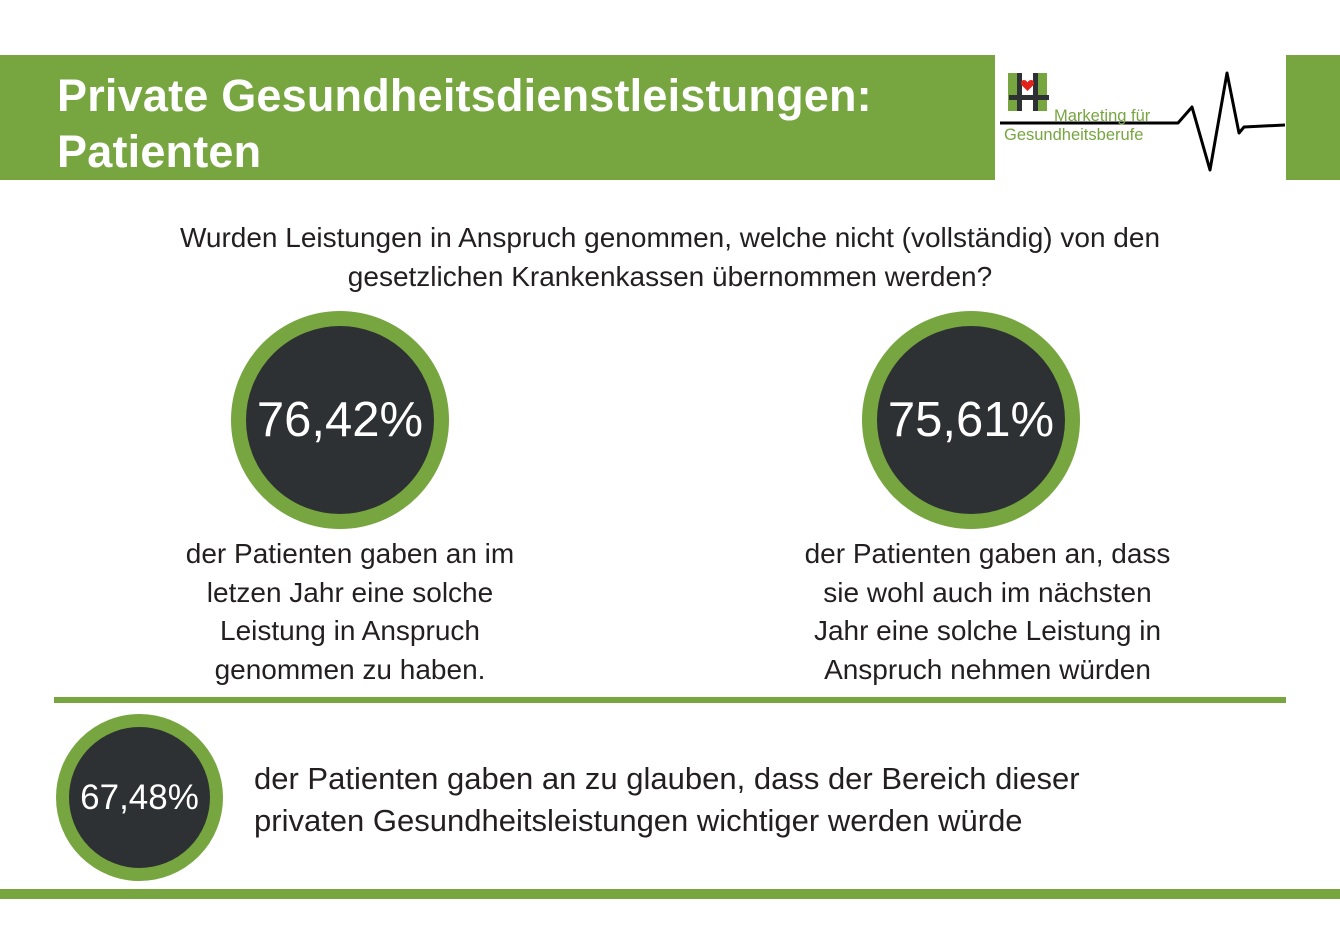 This screenshot has height=944, width=1340. What do you see at coordinates (350, 592) in the screenshot?
I see `stat-1-line-2: letzen Jahr eine solche` at bounding box center [350, 592].